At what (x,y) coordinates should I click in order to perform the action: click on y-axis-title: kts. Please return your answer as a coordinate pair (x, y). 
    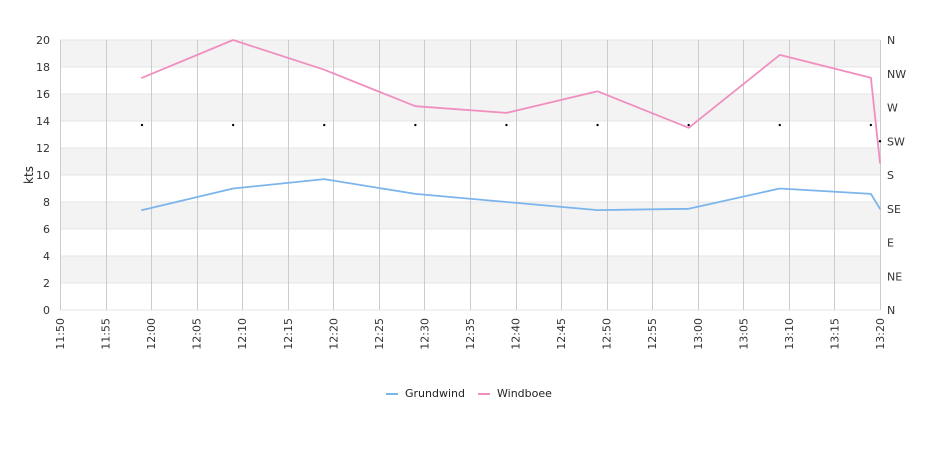
    Looking at the image, I should click on (29, 175).